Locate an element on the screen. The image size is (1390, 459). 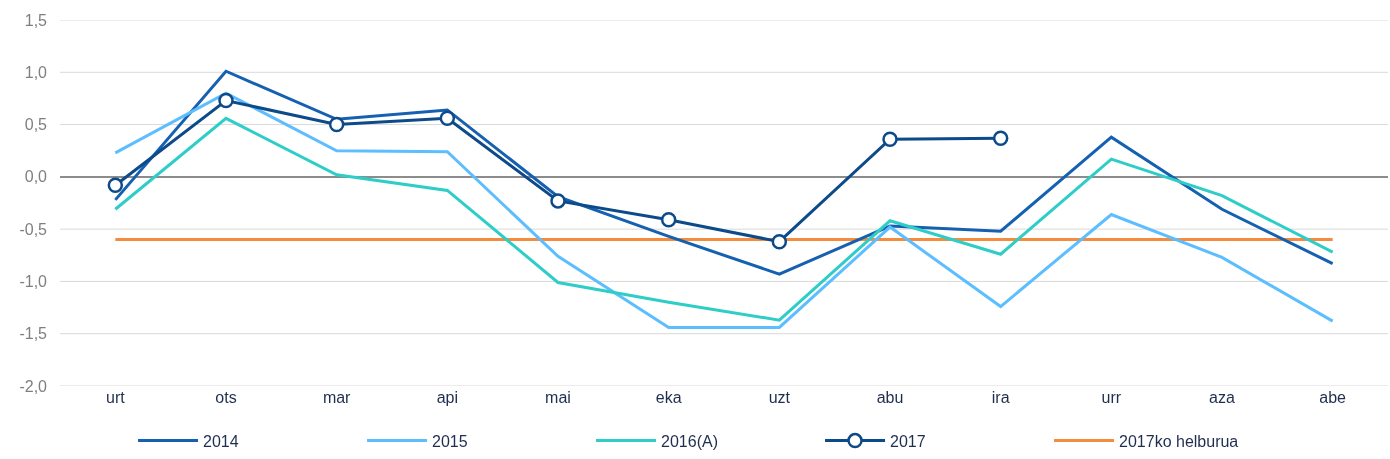
y-tick-label: 0,5 is located at coordinates (36, 125).